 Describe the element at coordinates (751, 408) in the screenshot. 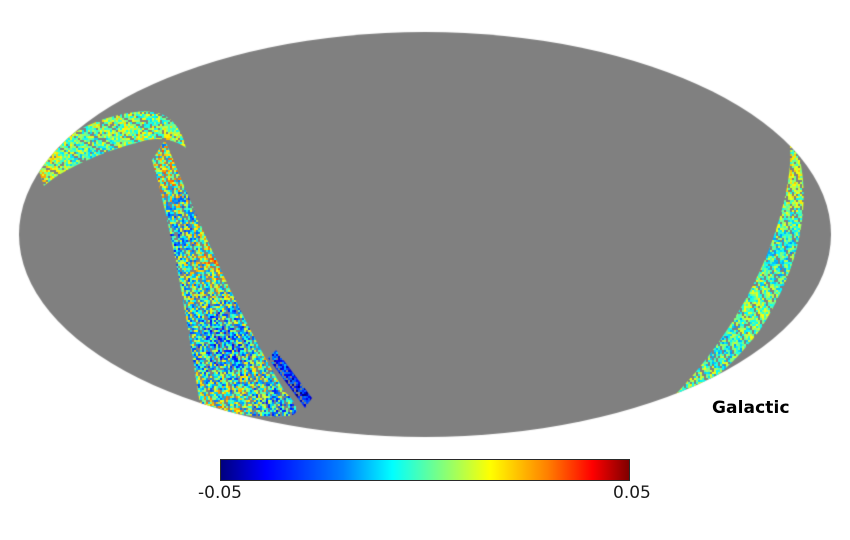

I see `coordinate-frame-label: Galactic` at that location.